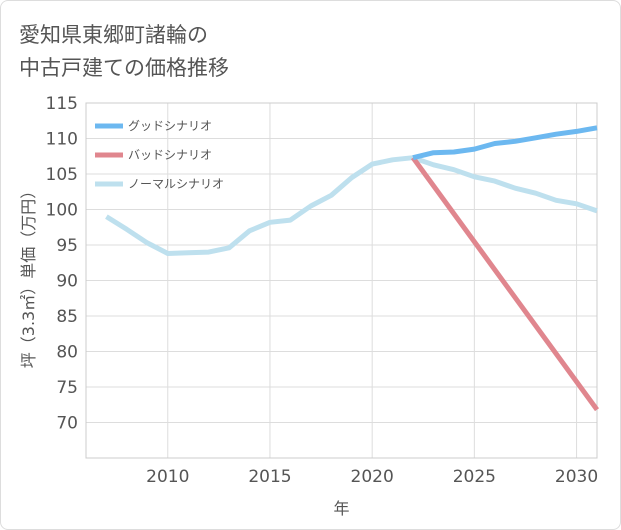 The width and height of the screenshot is (621, 530). What do you see at coordinates (67, 424) in the screenshot?
I see `y-tick-label: 70` at bounding box center [67, 424].